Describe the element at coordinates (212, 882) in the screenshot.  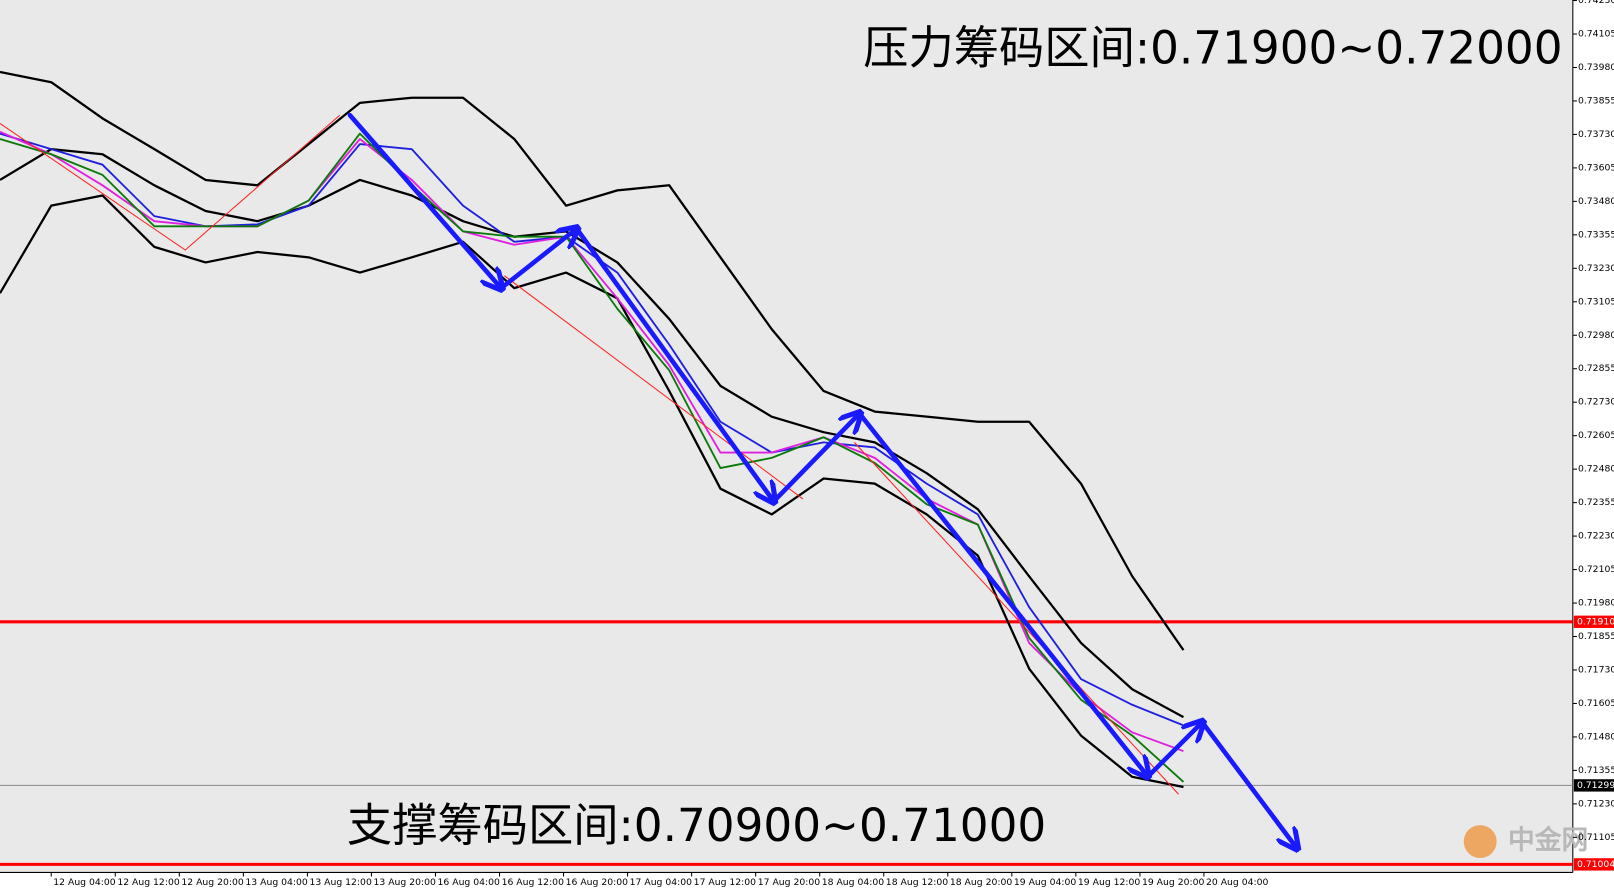
I see `x-tick-label: 12 Aug 20:00` at that location.